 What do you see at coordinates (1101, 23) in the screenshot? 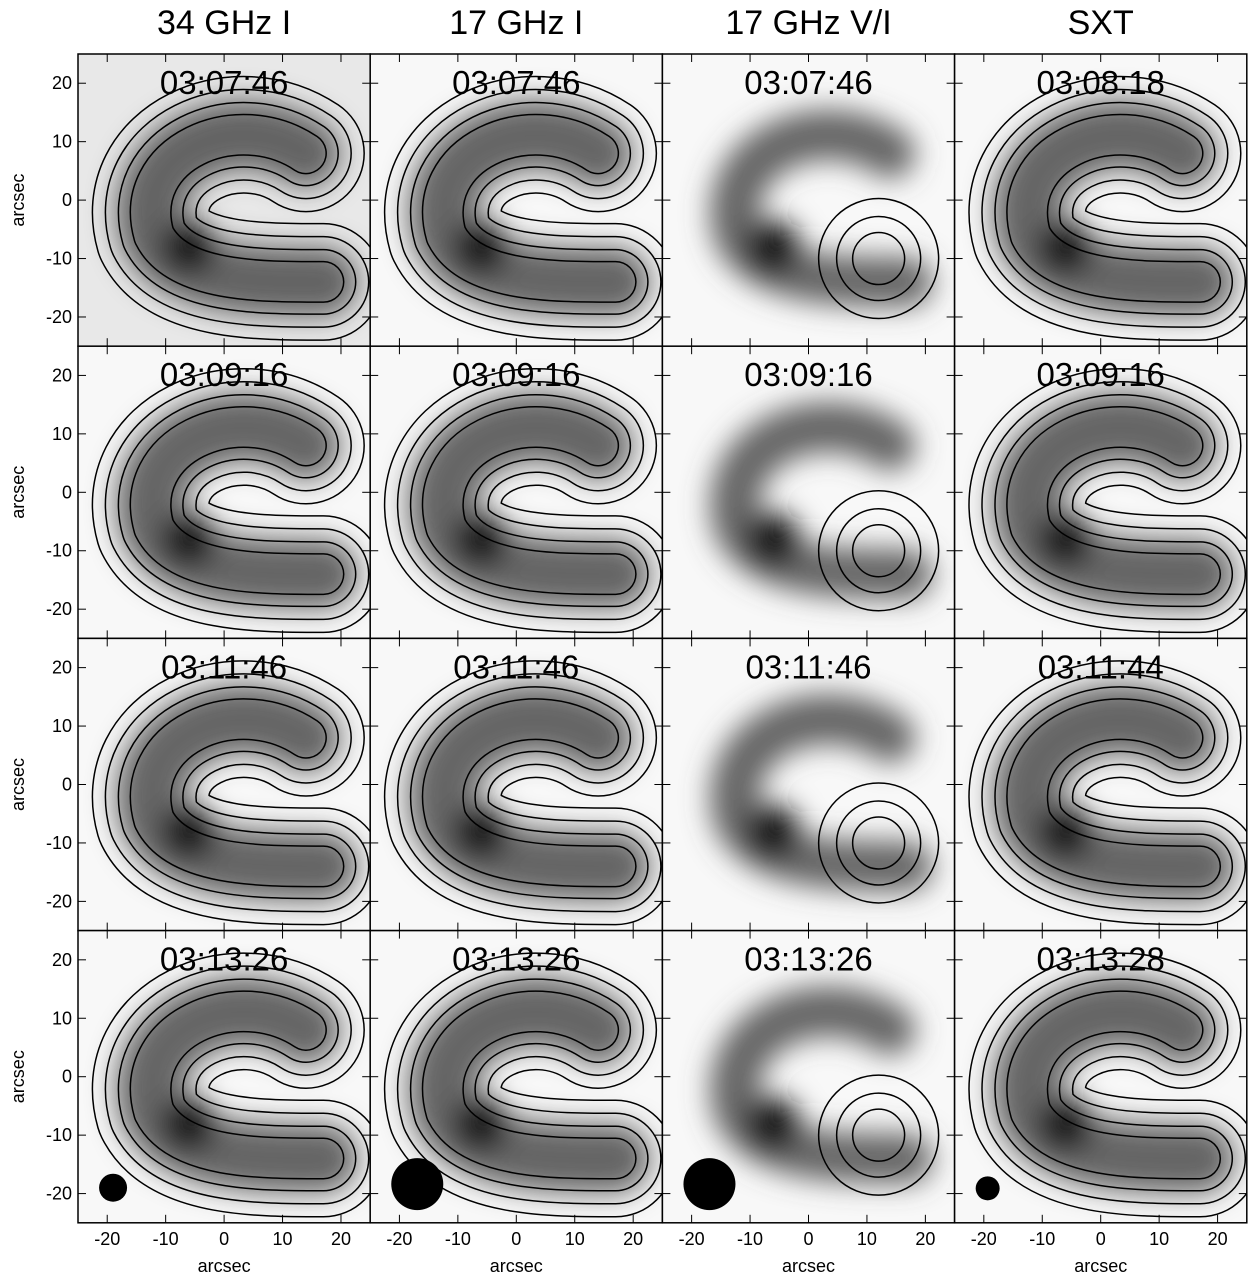
I see `column-title: SXT` at bounding box center [1101, 23].